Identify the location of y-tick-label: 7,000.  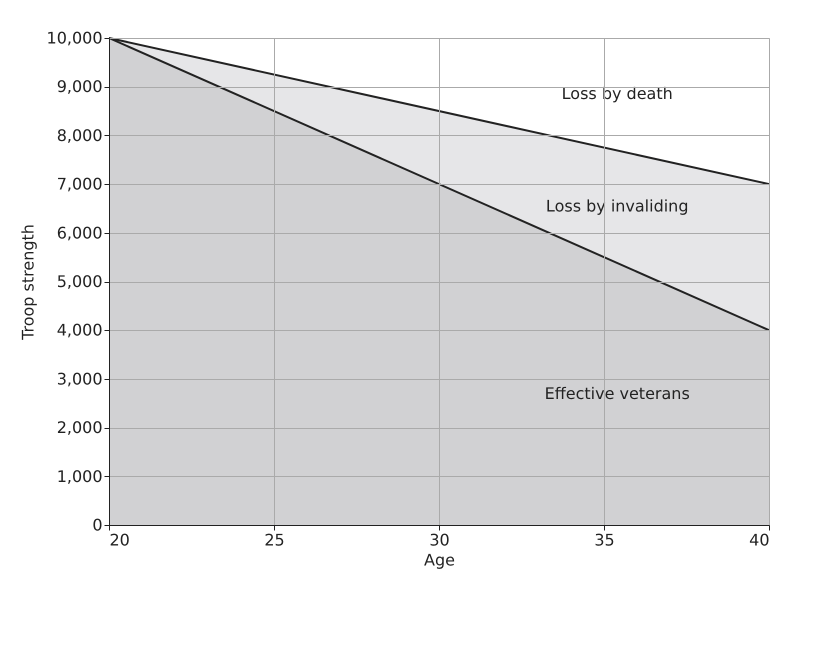
(79, 184).